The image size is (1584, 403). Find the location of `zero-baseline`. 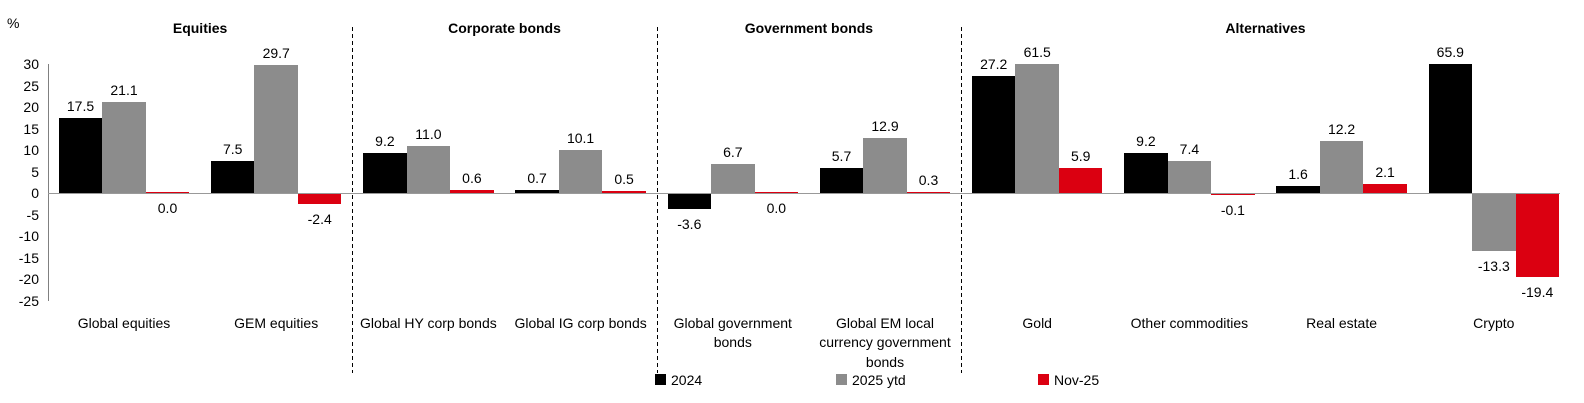

zero-baseline is located at coordinates (804, 193).